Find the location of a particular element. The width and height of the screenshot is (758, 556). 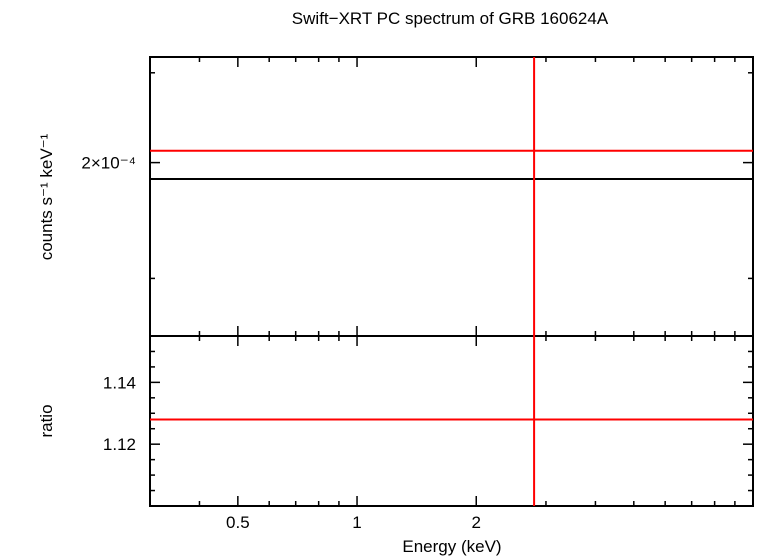

ratio-y-tick-label: 1.12 is located at coordinates (119, 444).